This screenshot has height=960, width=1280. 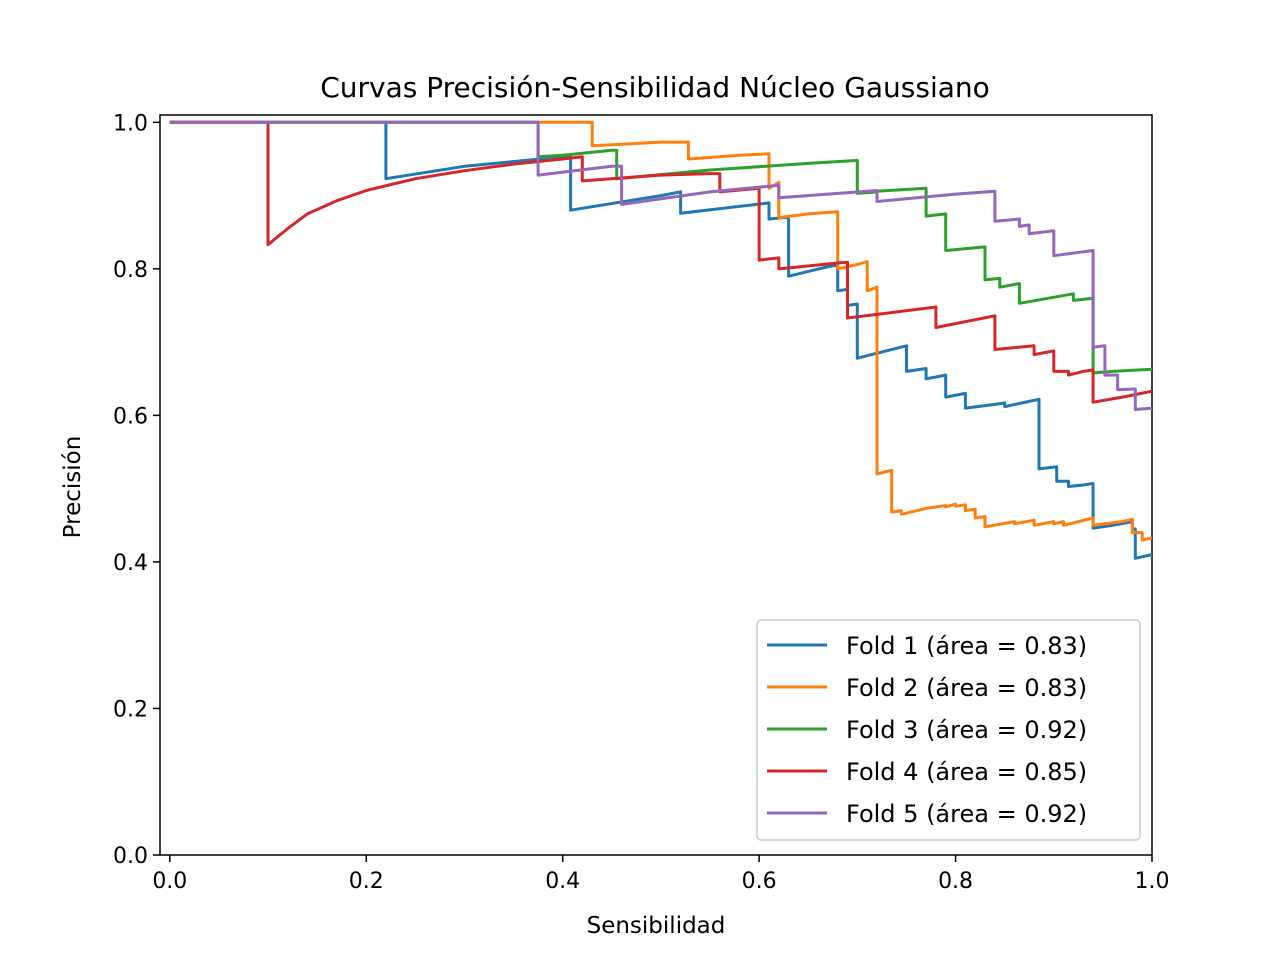 What do you see at coordinates (656, 926) in the screenshot?
I see `x-axis-label: Sensibilidad` at bounding box center [656, 926].